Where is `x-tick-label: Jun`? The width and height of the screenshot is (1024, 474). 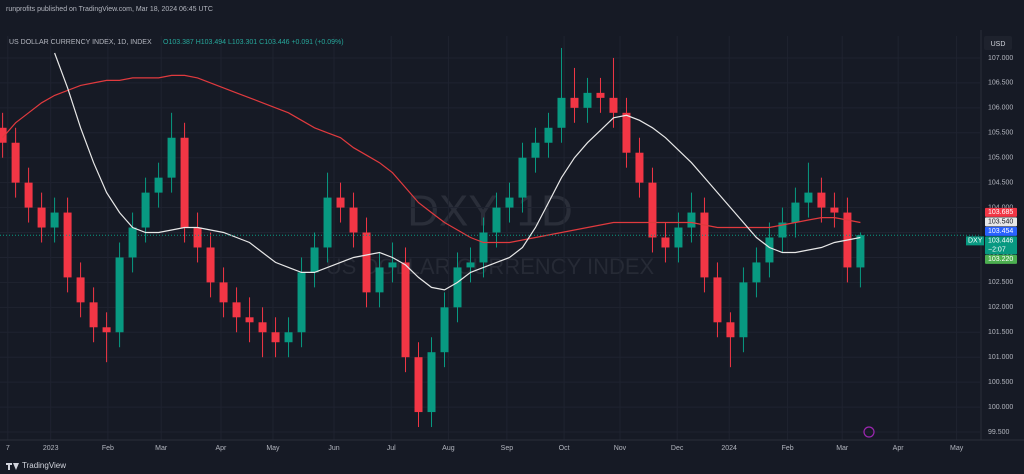 x-tick-label: Jun is located at coordinates (333, 448).